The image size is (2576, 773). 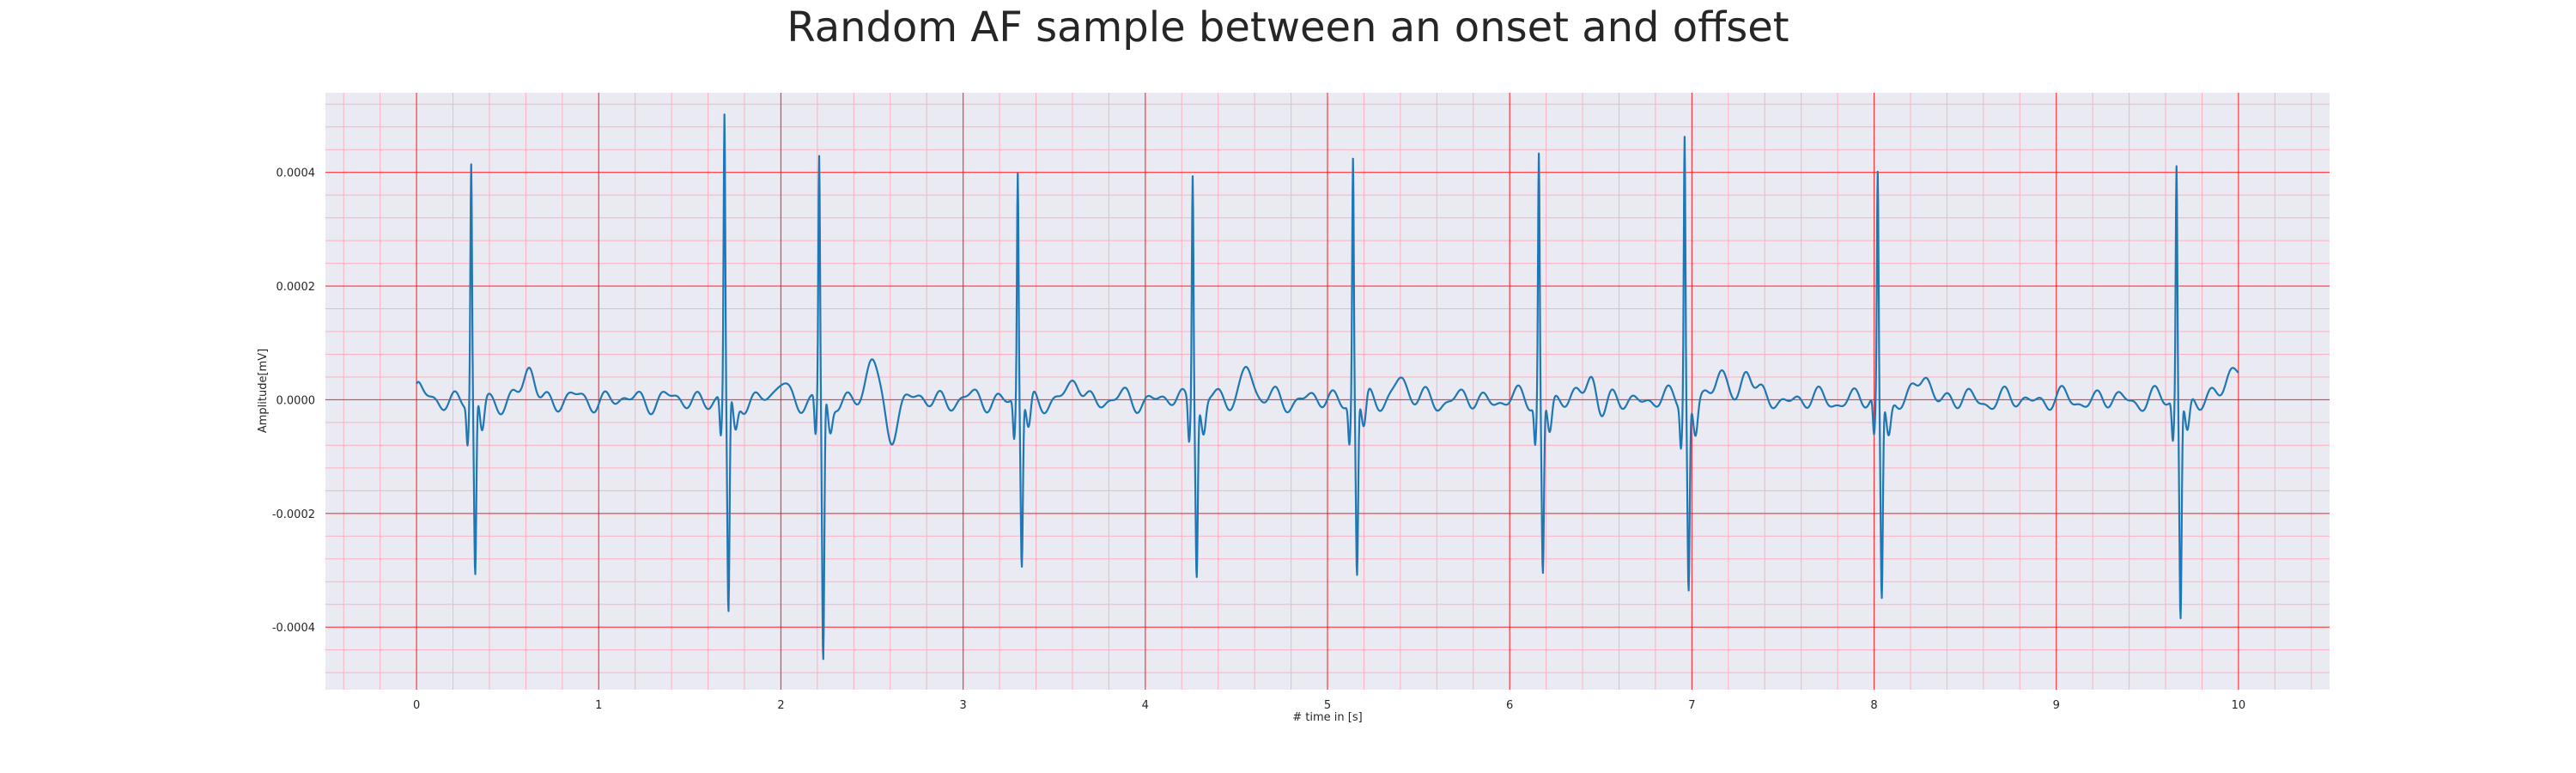 I want to click on y-tick-label: -0.0004, so click(x=293, y=628).